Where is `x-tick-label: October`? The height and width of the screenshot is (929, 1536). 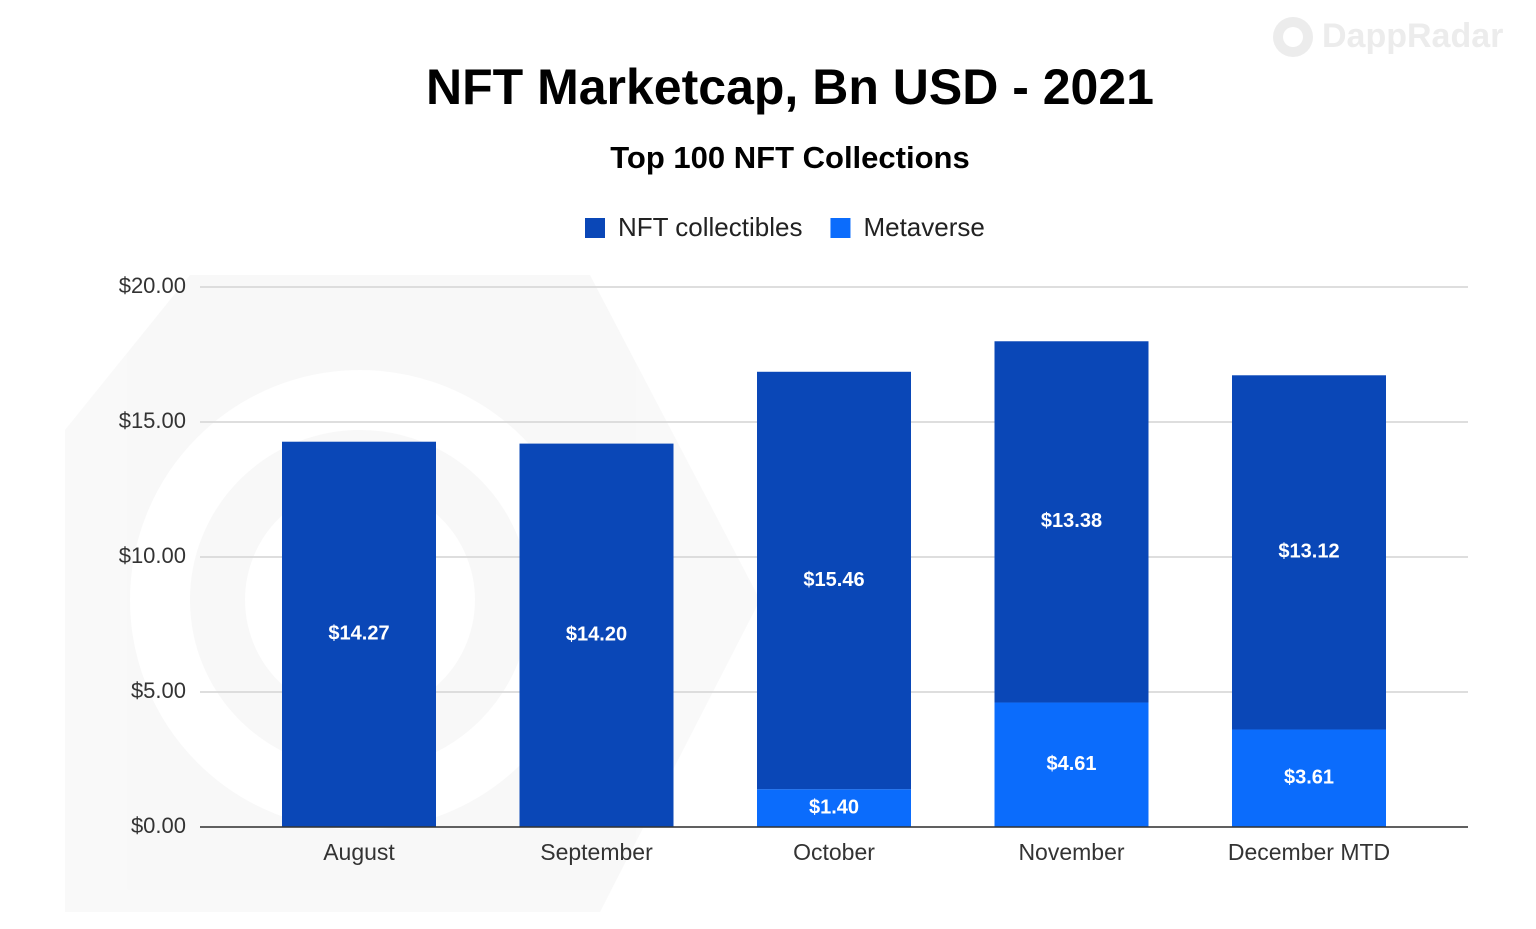 x-tick-label: October is located at coordinates (834, 852).